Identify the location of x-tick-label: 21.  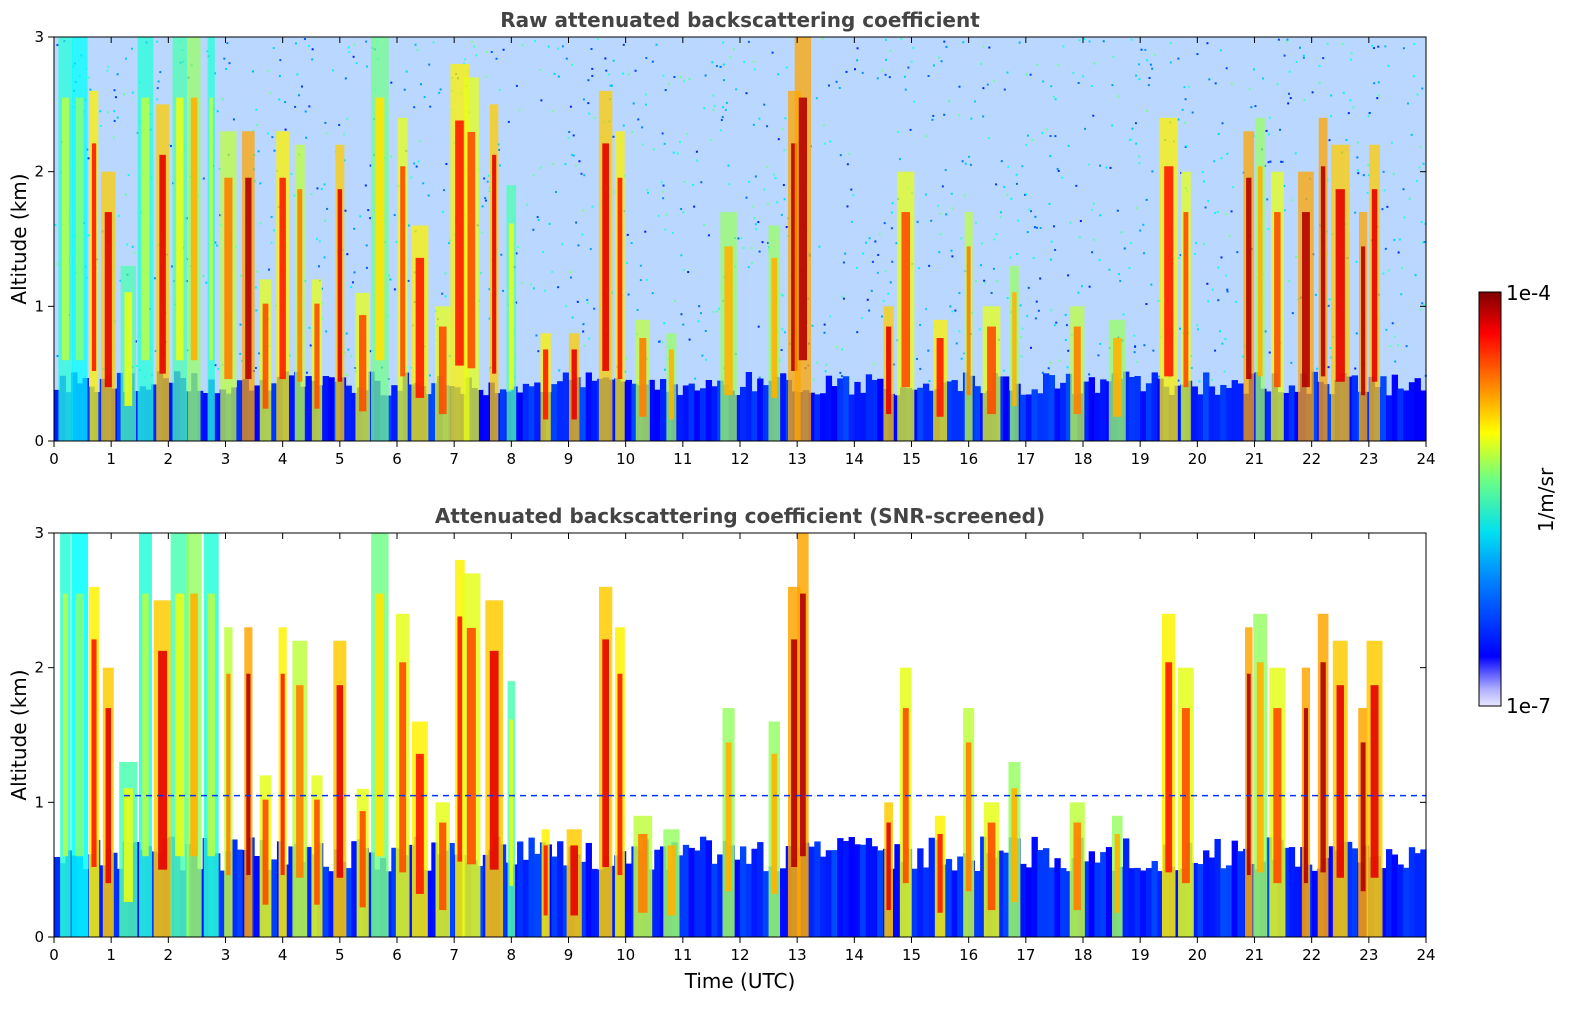
(1254, 955).